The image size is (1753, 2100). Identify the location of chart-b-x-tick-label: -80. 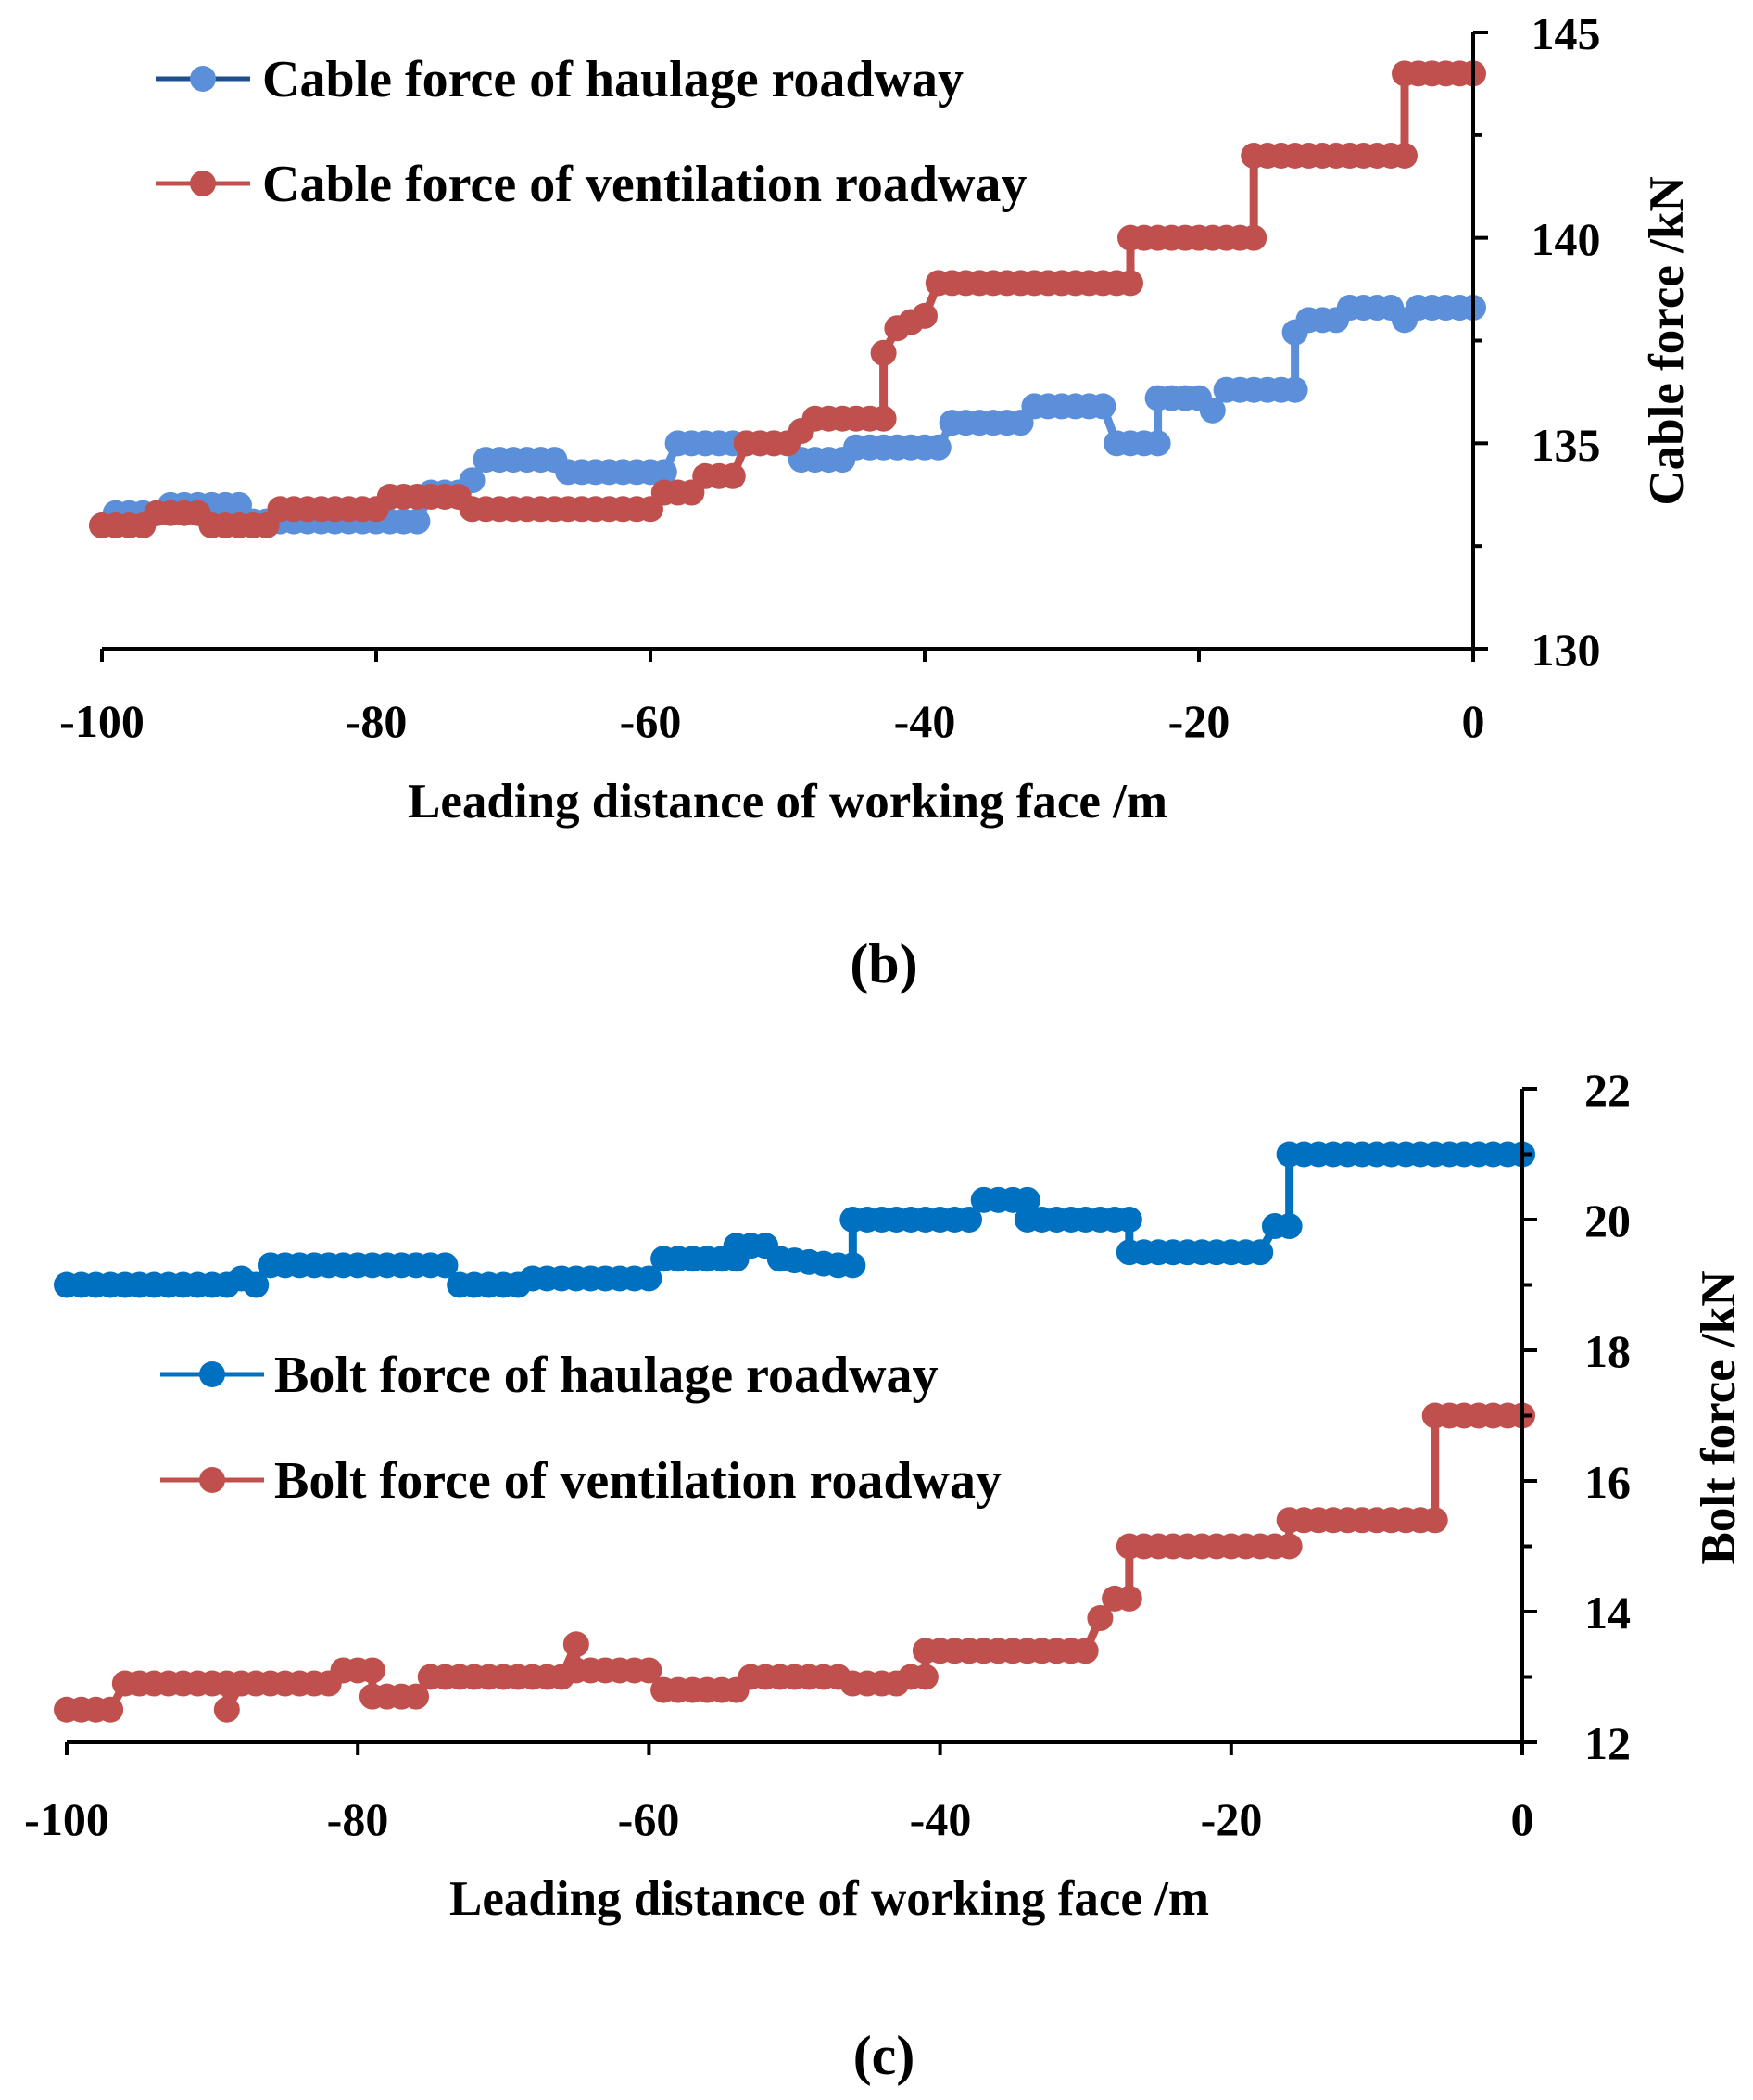
(377, 721).